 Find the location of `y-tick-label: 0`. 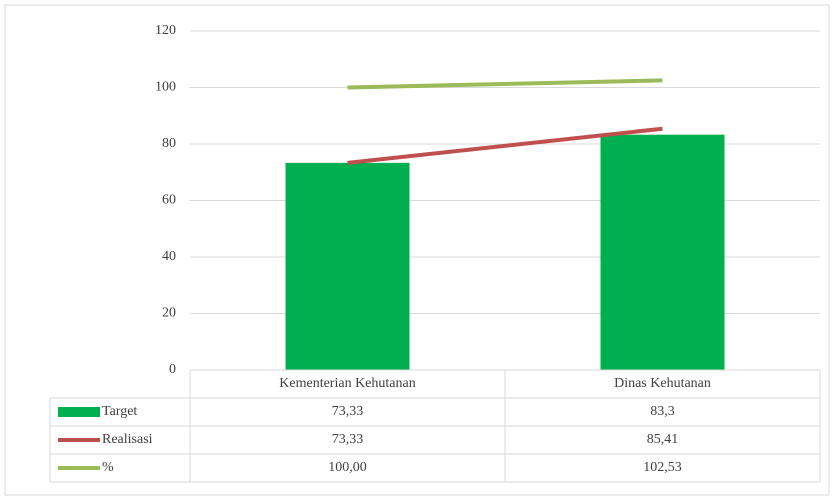

y-tick-label: 0 is located at coordinates (172, 369).